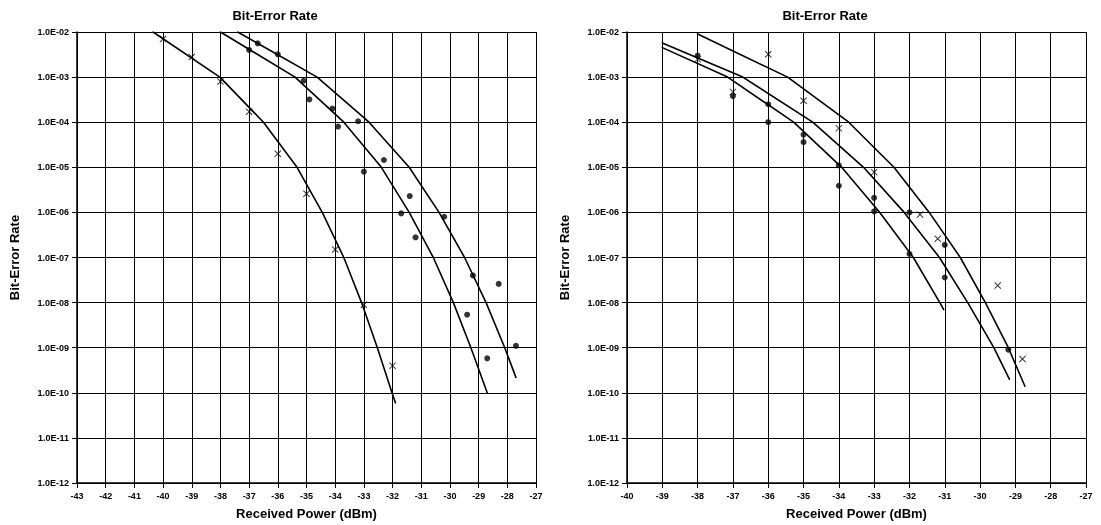 This screenshot has width=1101, height=525. I want to click on x-tick-label: -42, so click(106, 495).